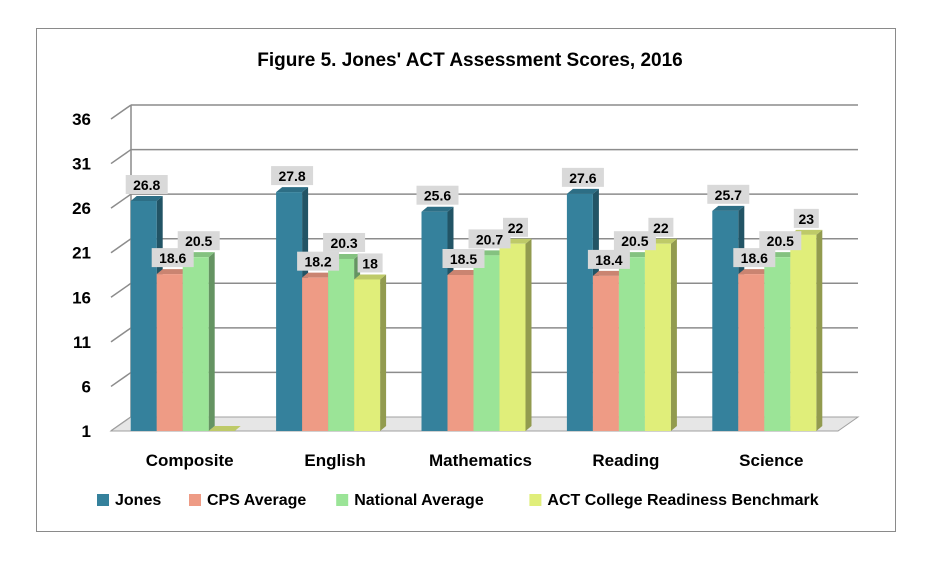 This screenshot has height=562, width=929. I want to click on bar-reading-act-college-readiness-benchmark, so click(660, 334).